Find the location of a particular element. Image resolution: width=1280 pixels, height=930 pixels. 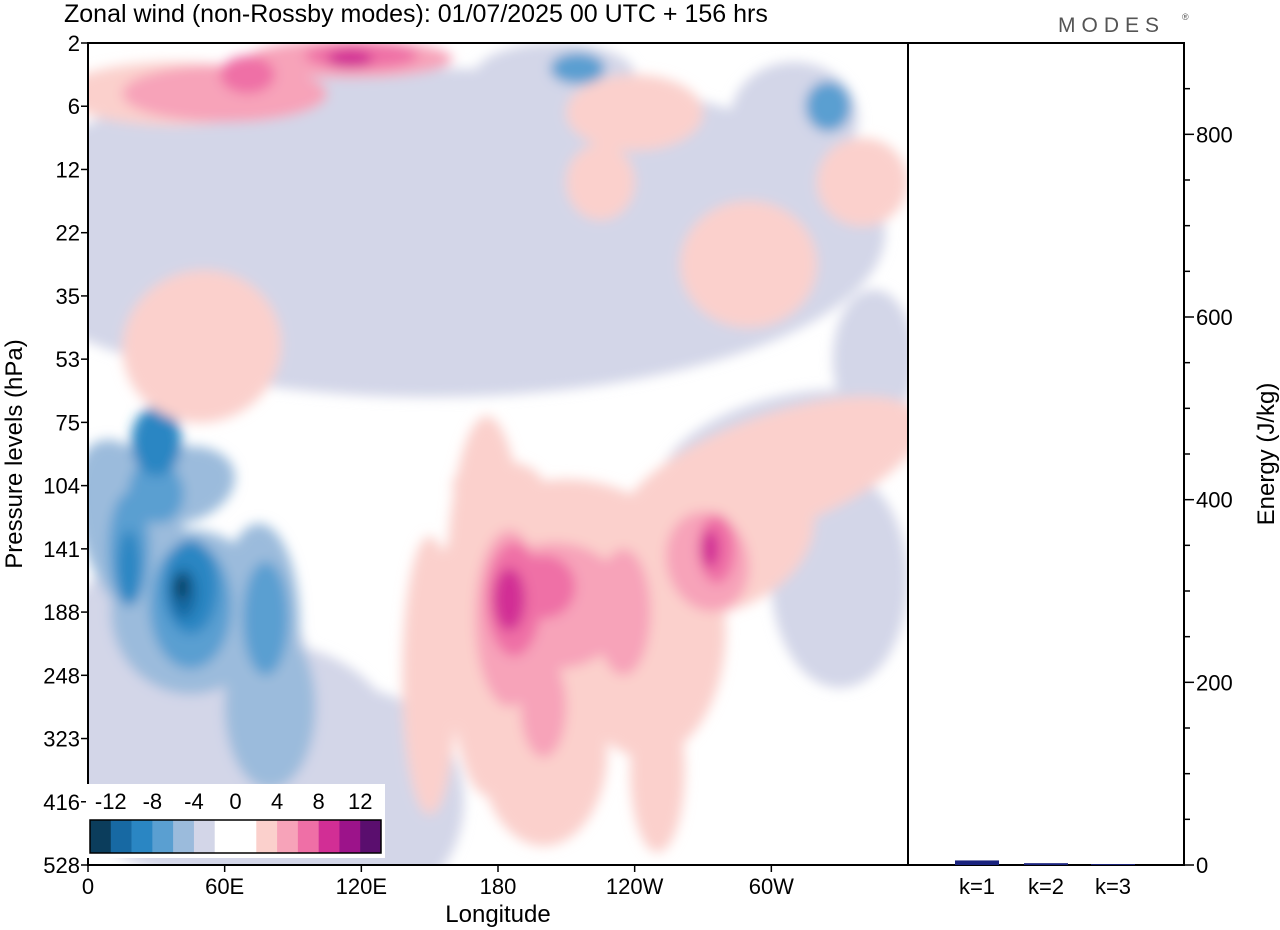

y-tick-label: 188 is located at coordinates (61, 612).